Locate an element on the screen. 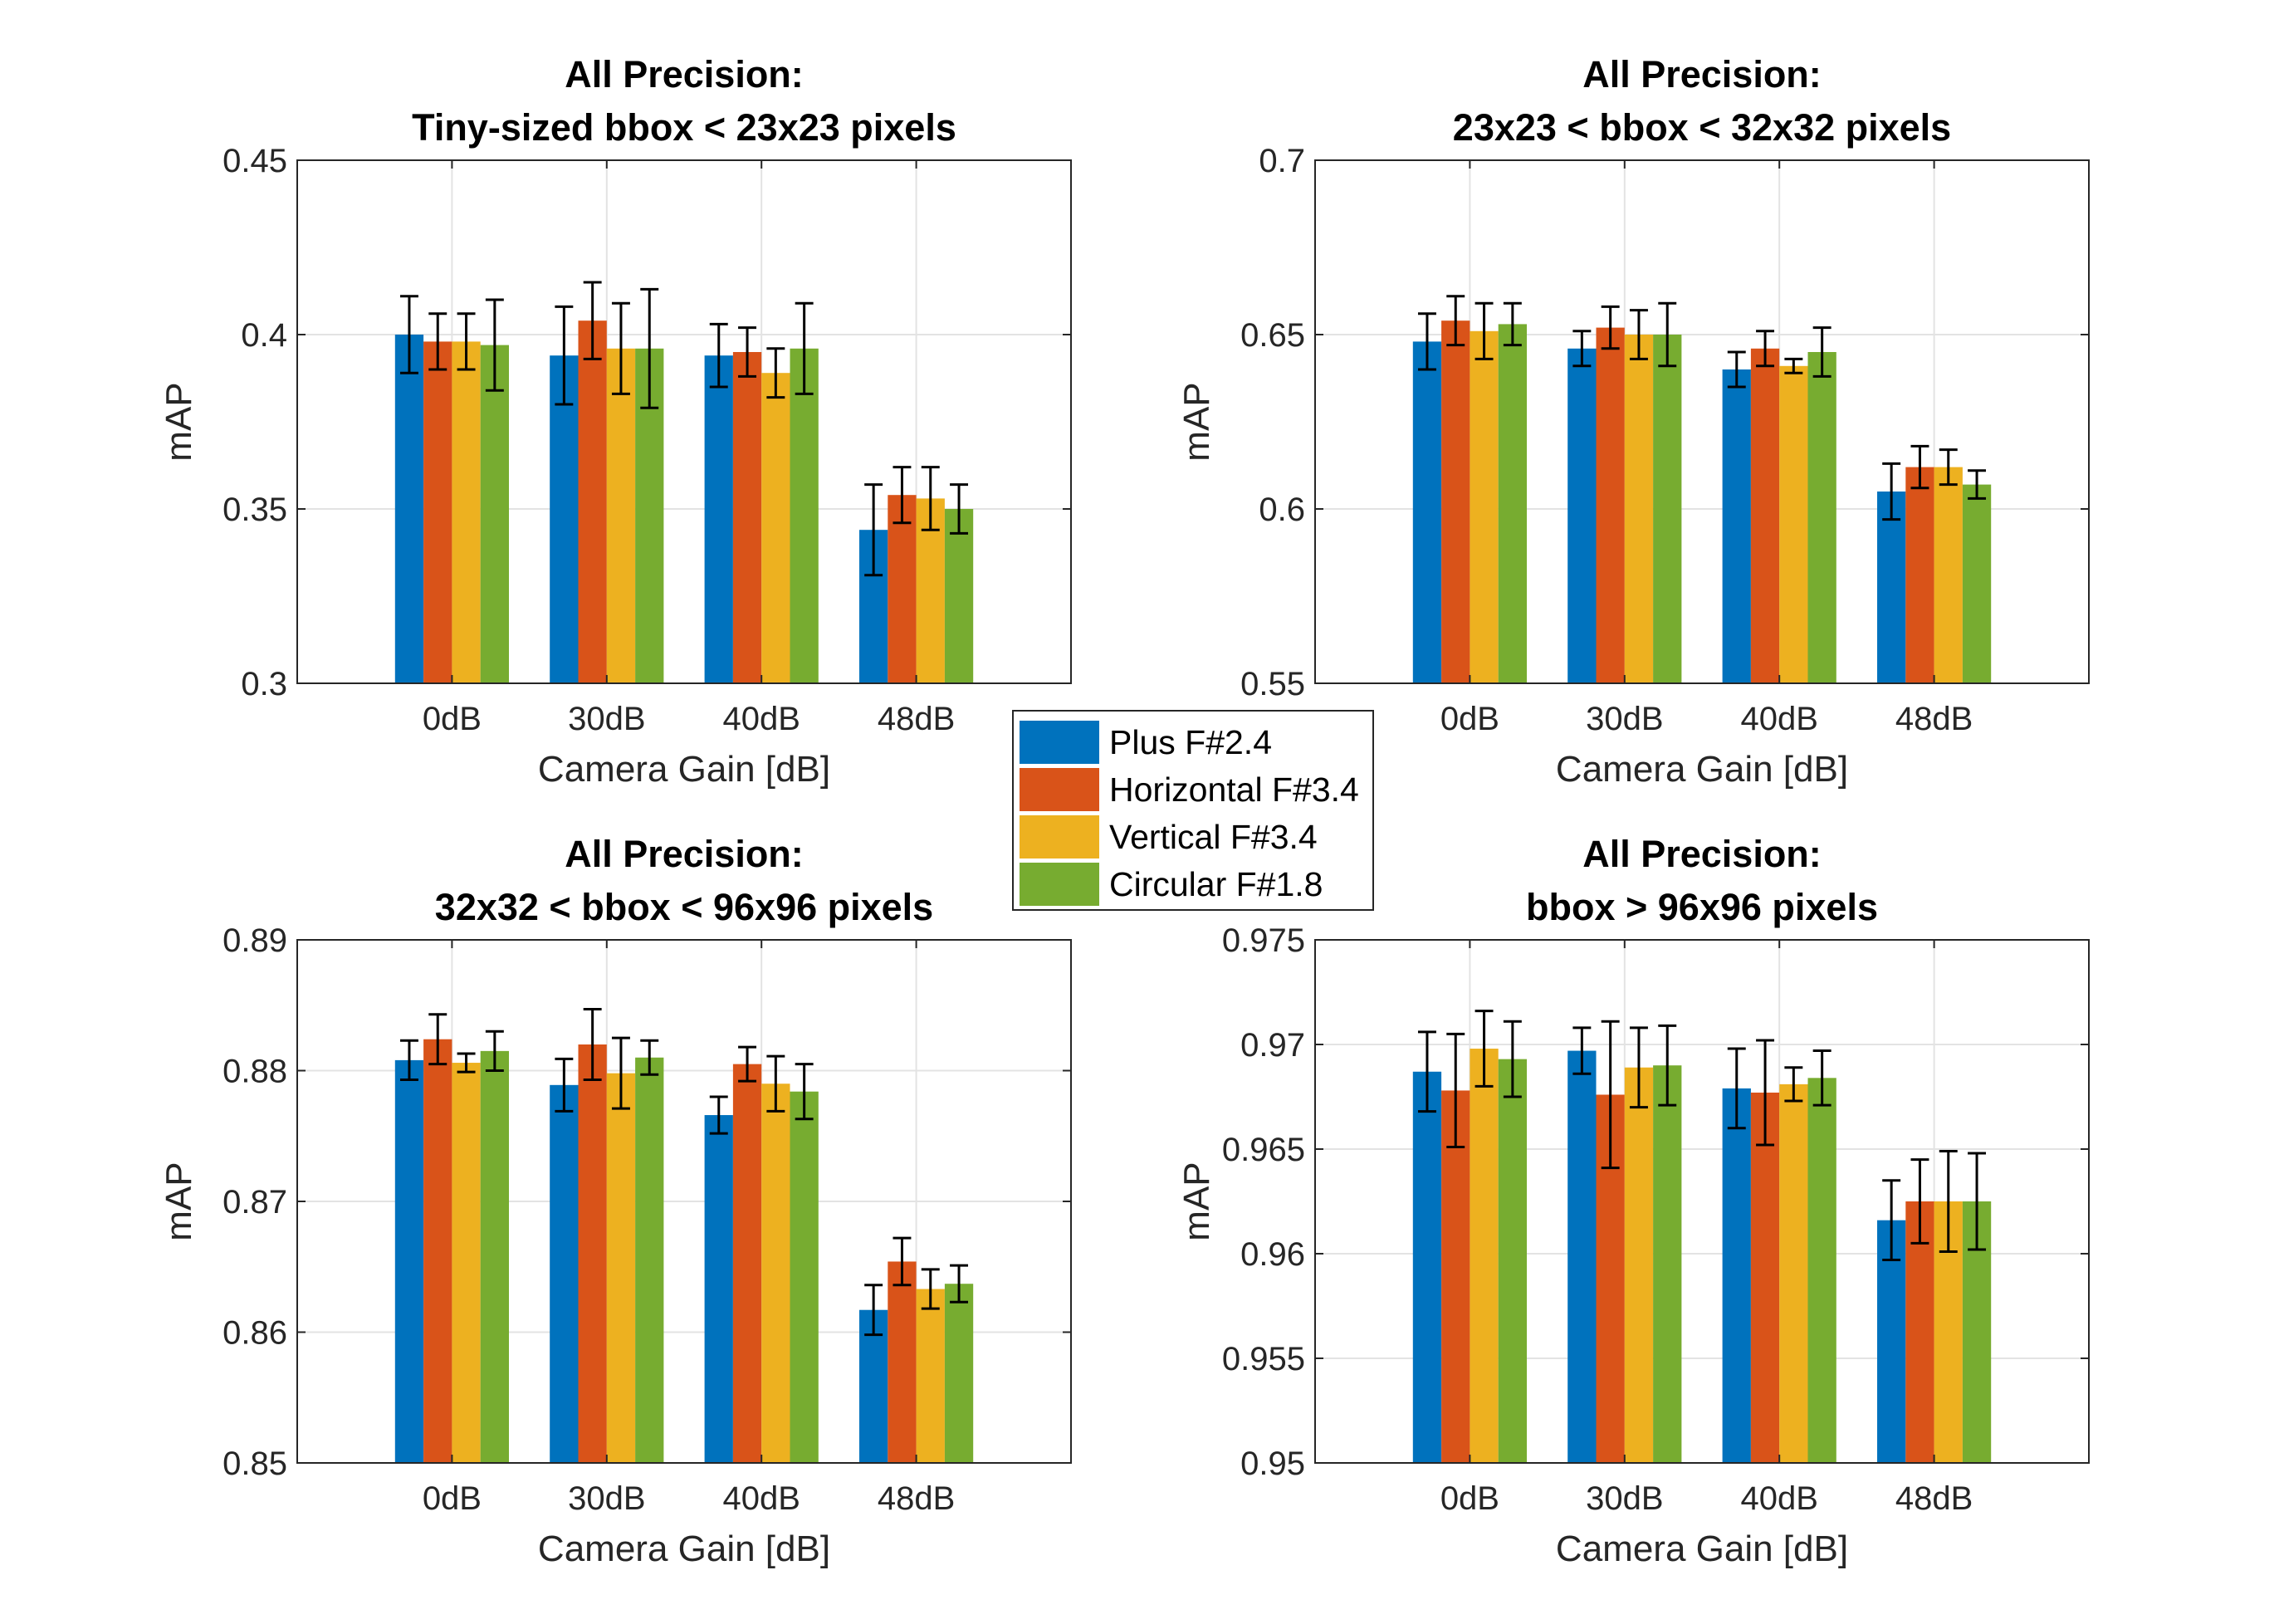  y-tick-label: 0.4 is located at coordinates (264, 335).